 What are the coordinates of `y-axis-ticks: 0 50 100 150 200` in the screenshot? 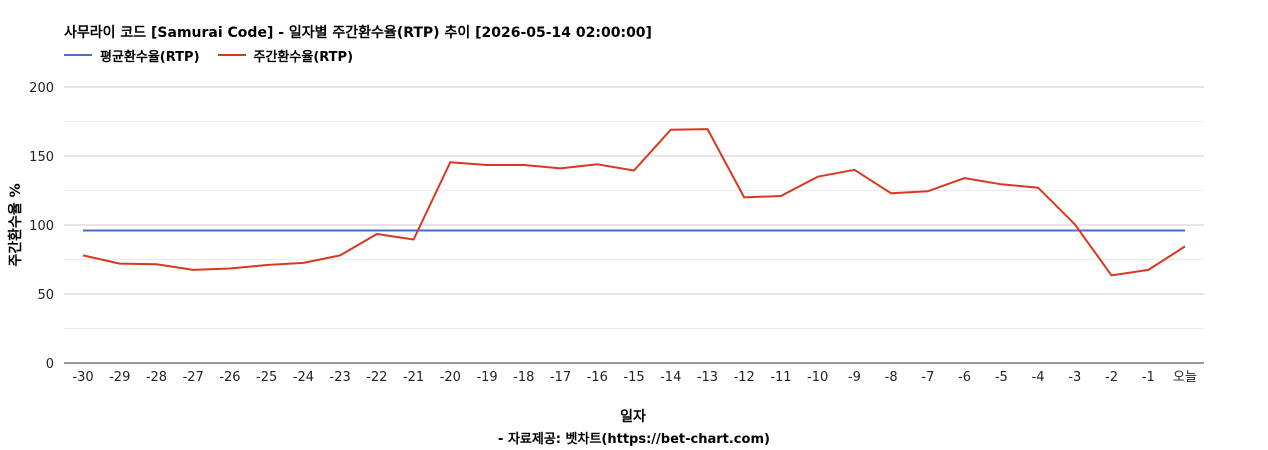 It's located at (41, 226).